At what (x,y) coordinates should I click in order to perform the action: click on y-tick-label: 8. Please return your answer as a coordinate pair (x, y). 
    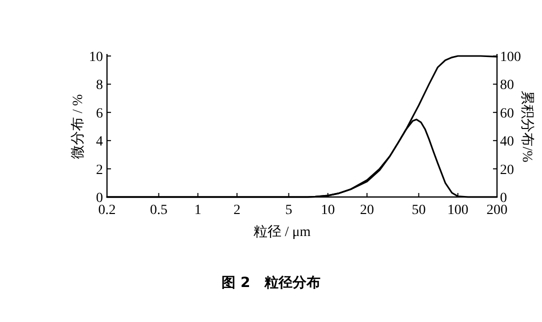
    Looking at the image, I should click on (99, 86).